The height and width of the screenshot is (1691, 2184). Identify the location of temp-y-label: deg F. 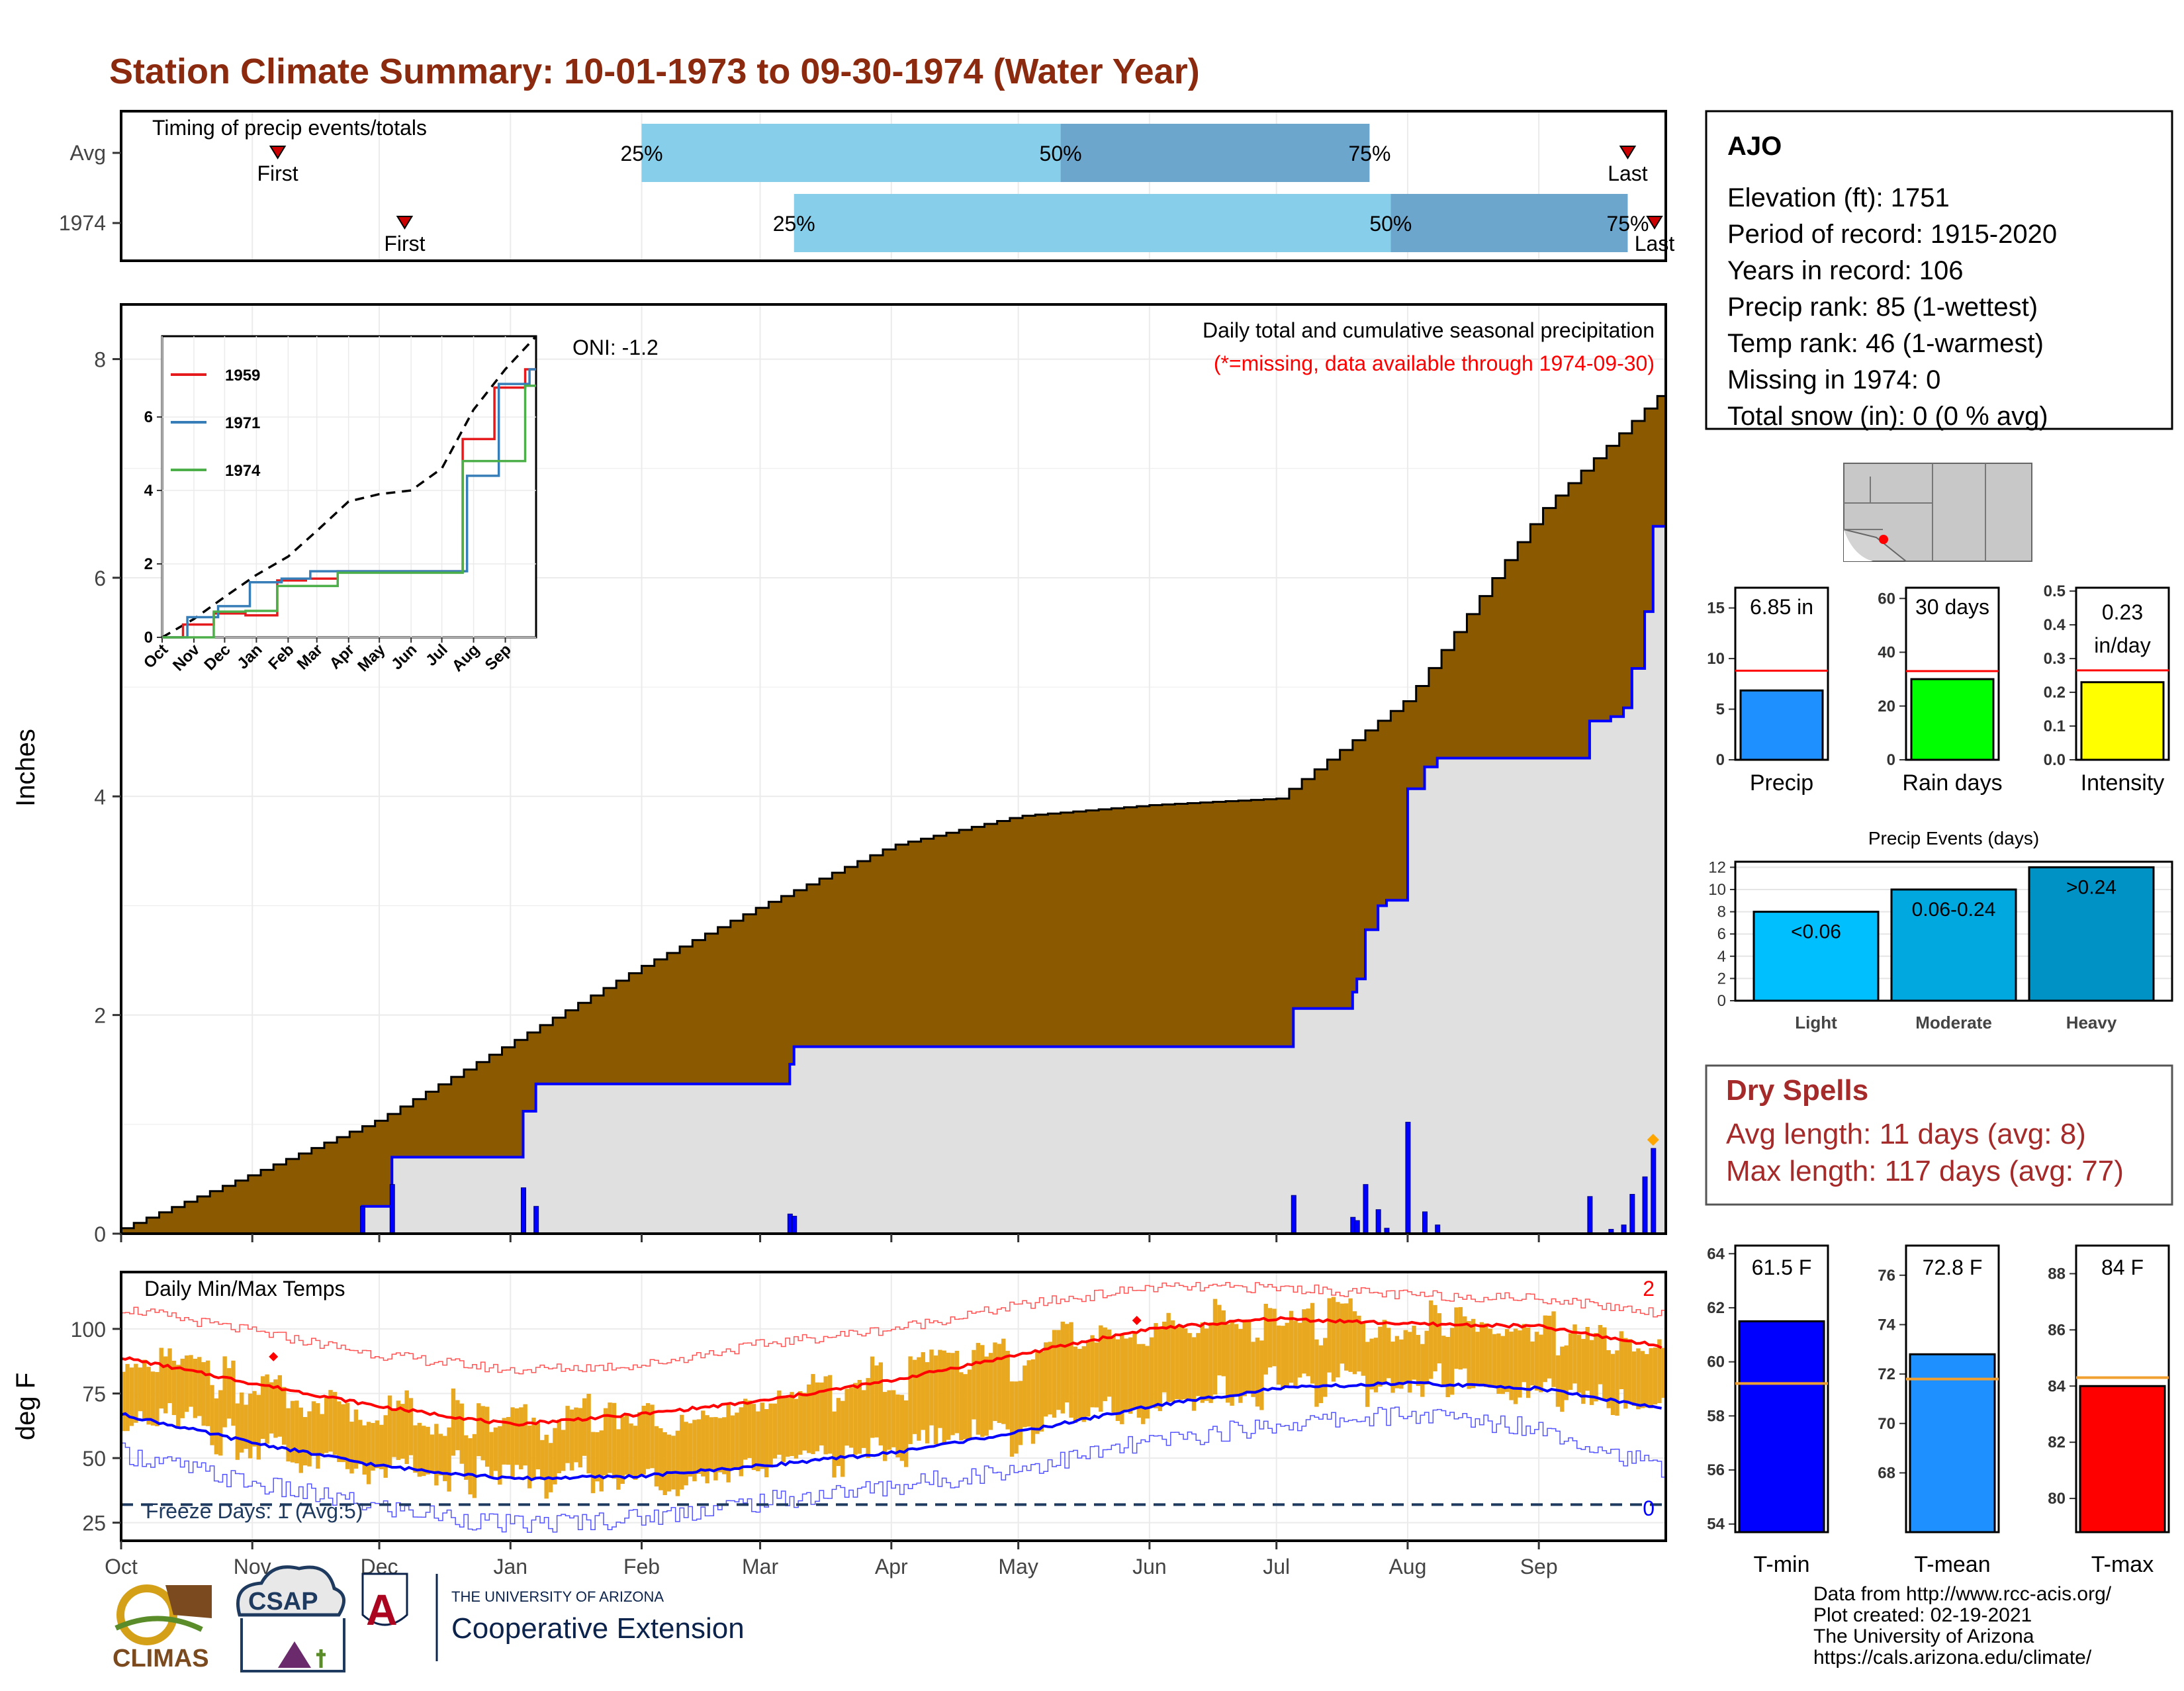
(26, 1406).